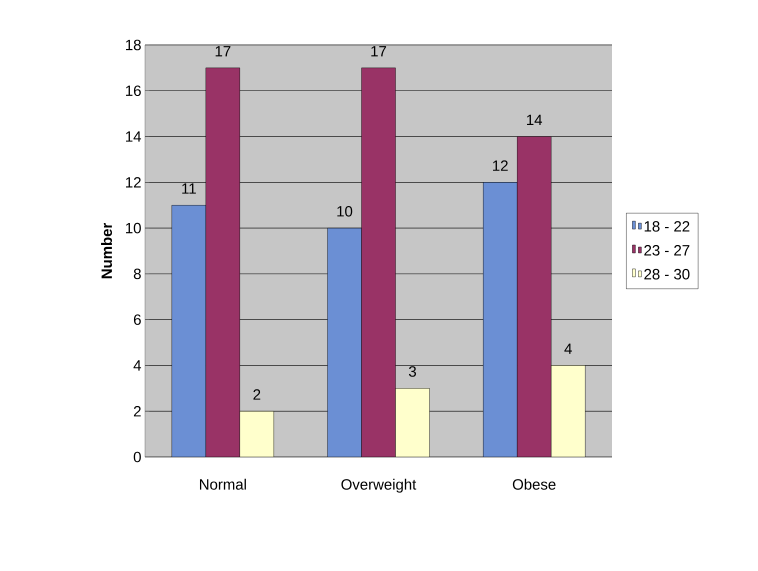  Describe the element at coordinates (256, 394) in the screenshot. I see `data-label: 2` at that location.